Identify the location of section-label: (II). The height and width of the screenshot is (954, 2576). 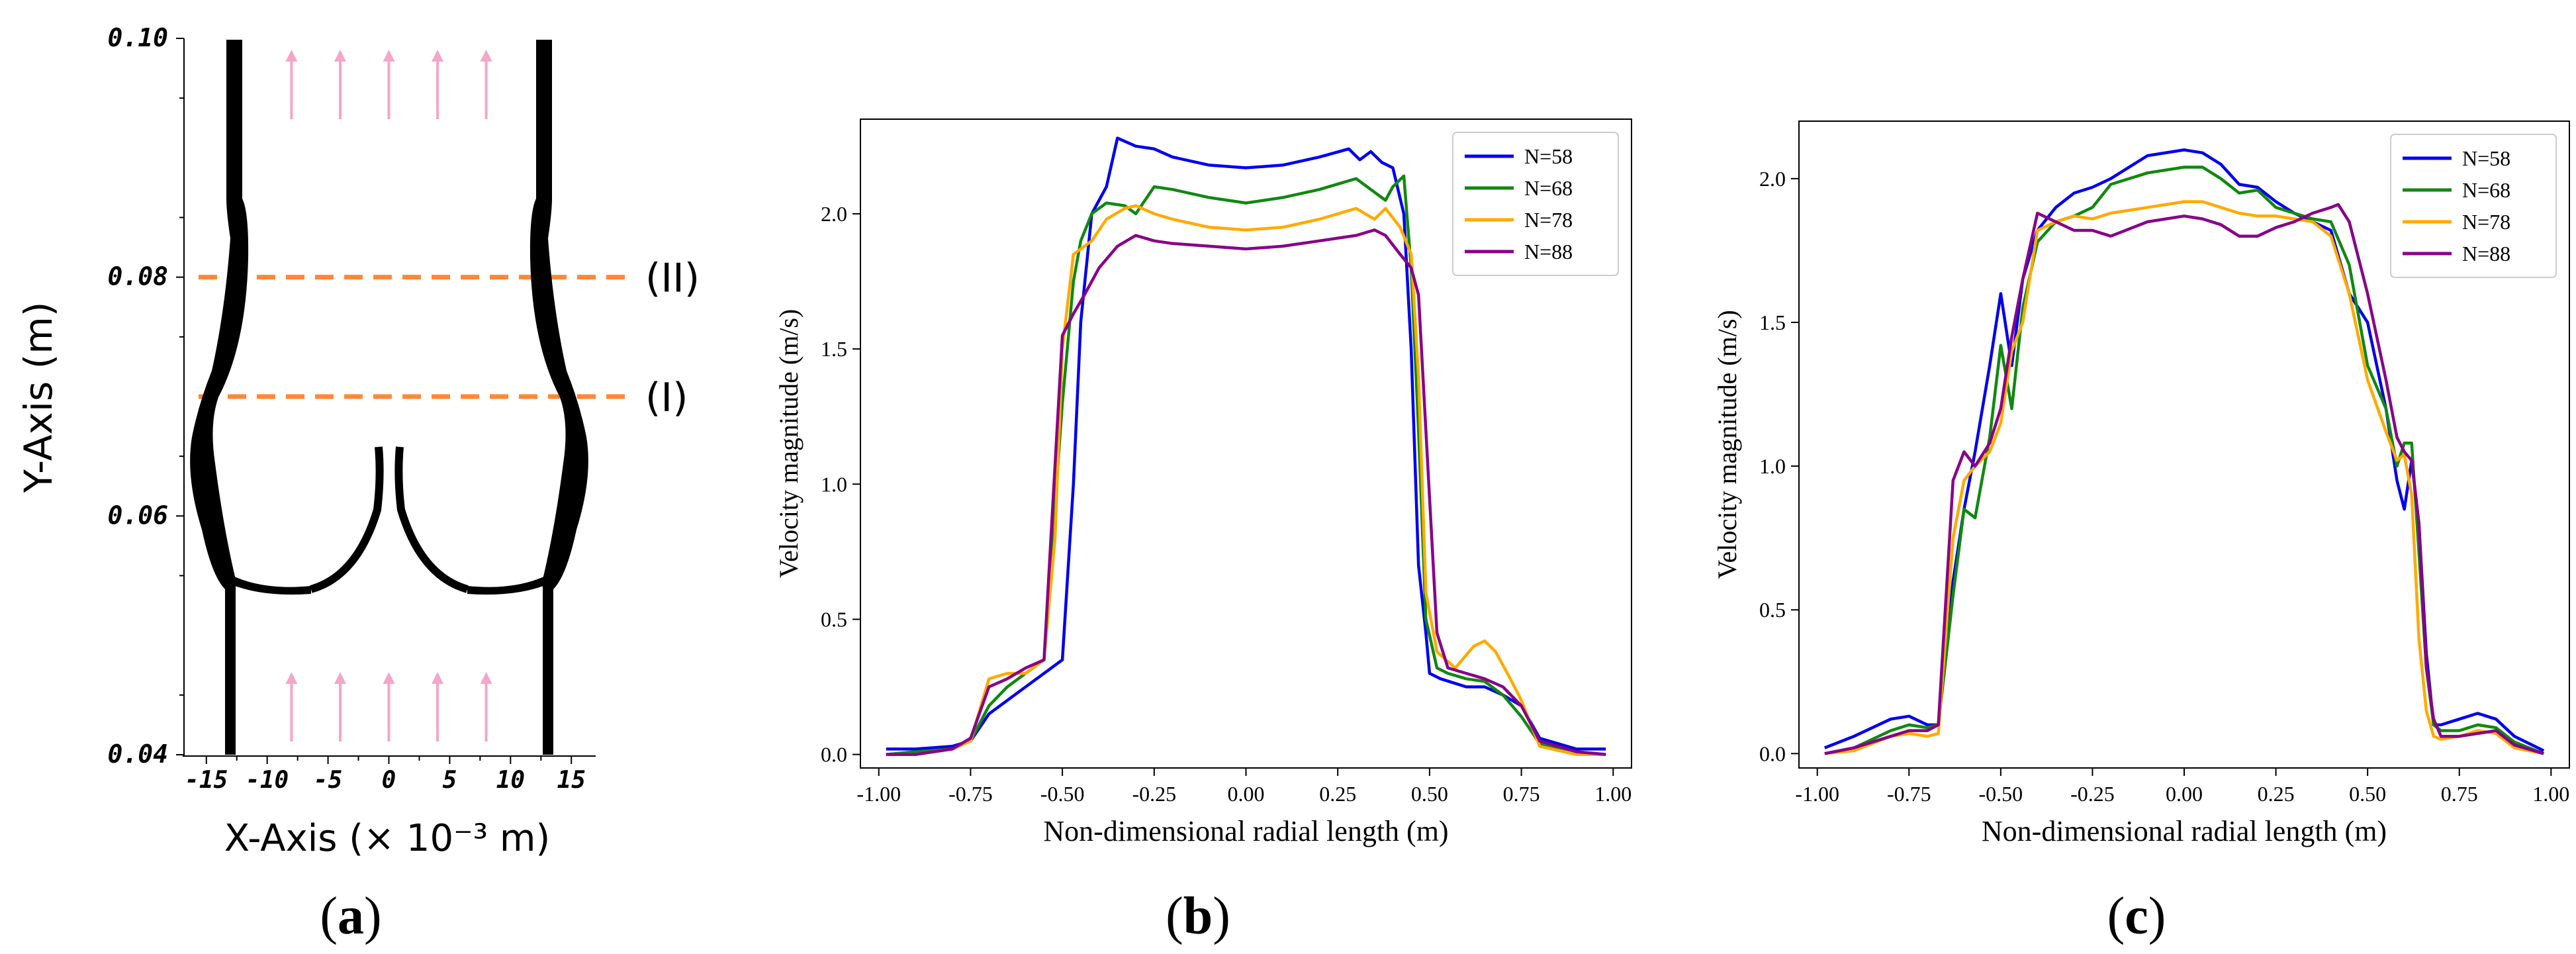
(672, 279).